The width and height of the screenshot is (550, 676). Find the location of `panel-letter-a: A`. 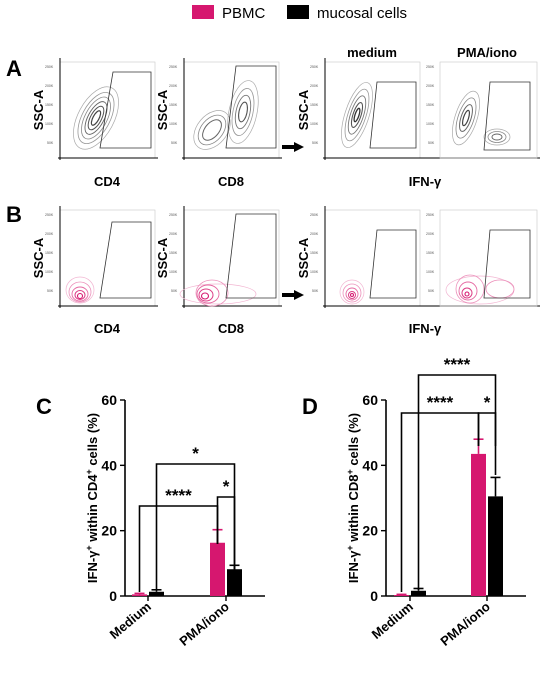

panel-letter-a: A is located at coordinates (14, 68).